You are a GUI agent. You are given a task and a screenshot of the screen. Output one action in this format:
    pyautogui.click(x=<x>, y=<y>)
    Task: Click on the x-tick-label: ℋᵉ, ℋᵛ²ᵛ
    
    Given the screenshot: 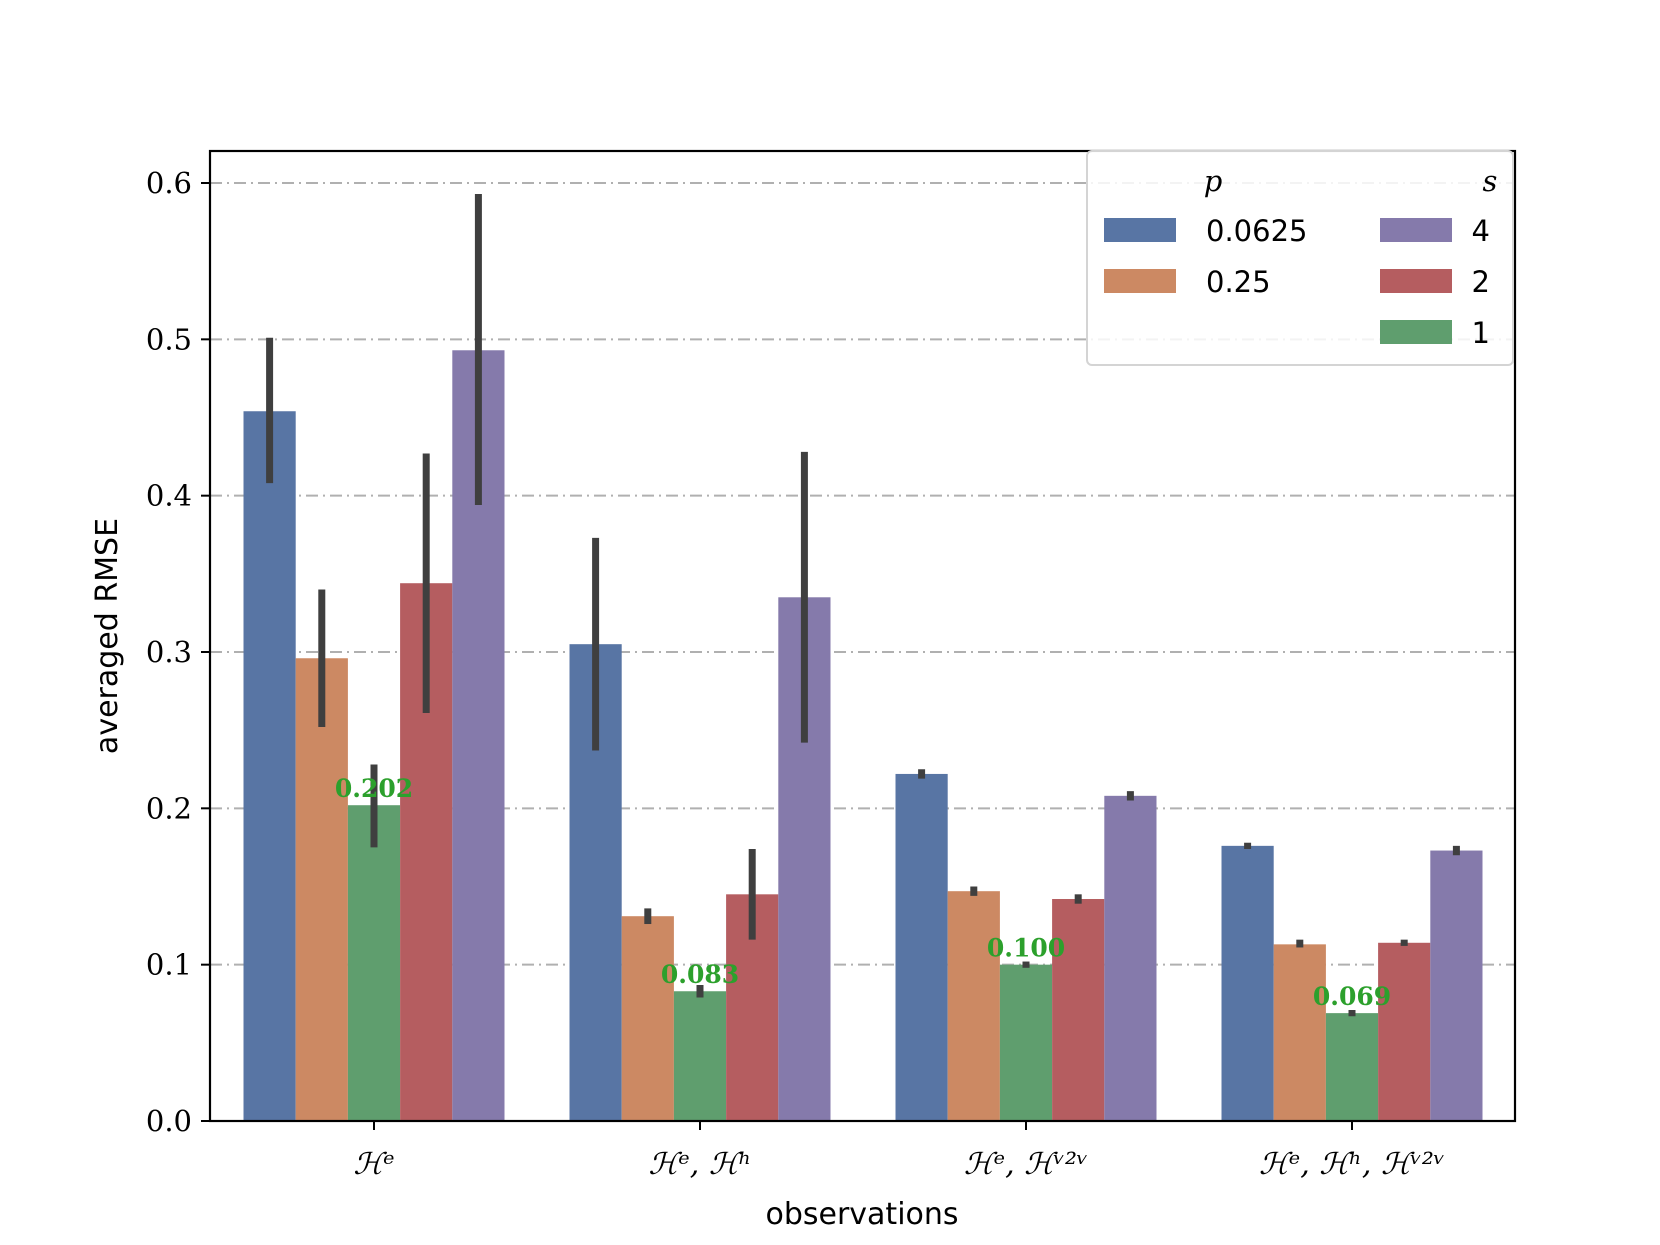 What is the action you would take?
    pyautogui.click(x=1026, y=1164)
    